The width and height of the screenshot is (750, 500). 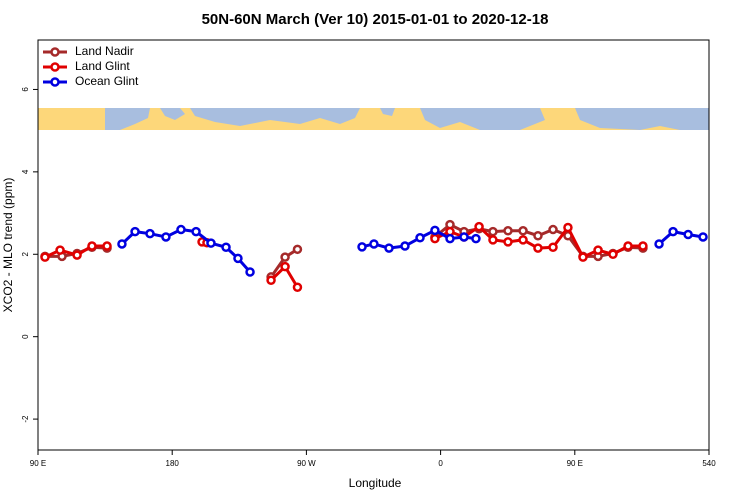 What do you see at coordinates (25, 89) in the screenshot?
I see `y-tick-label: 6` at bounding box center [25, 89].